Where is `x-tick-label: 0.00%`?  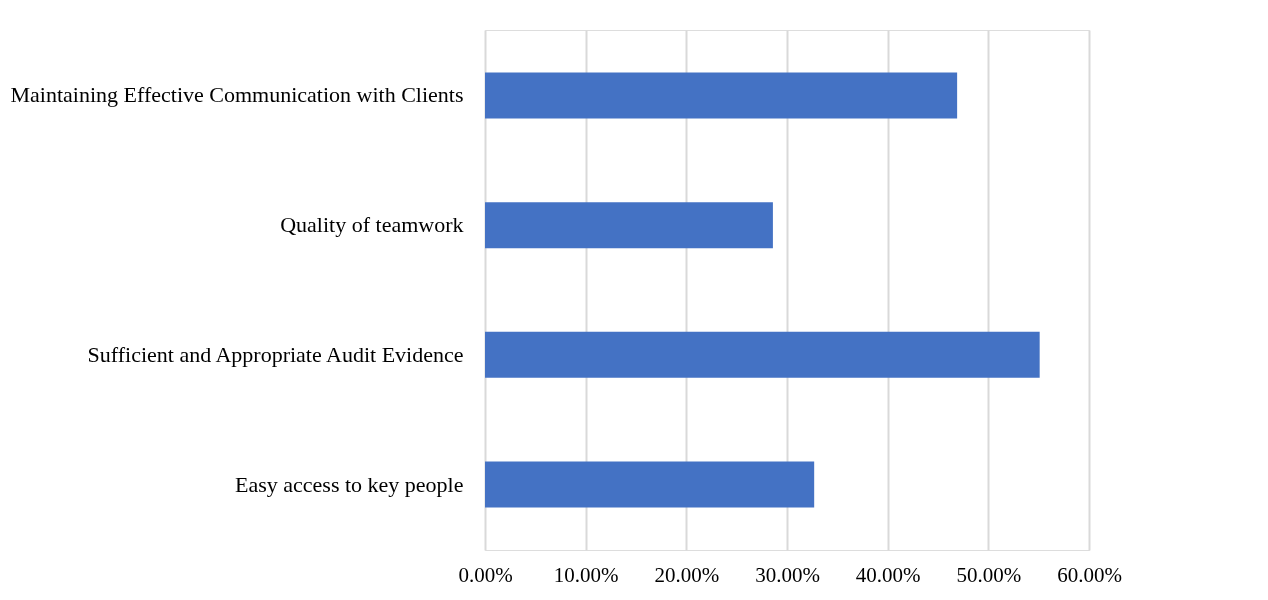
x-tick-label: 0.00% is located at coordinates (485, 574).